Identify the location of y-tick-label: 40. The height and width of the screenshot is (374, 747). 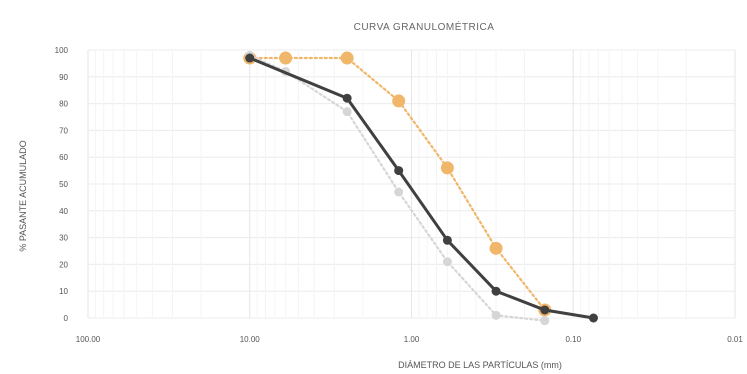
(63, 211).